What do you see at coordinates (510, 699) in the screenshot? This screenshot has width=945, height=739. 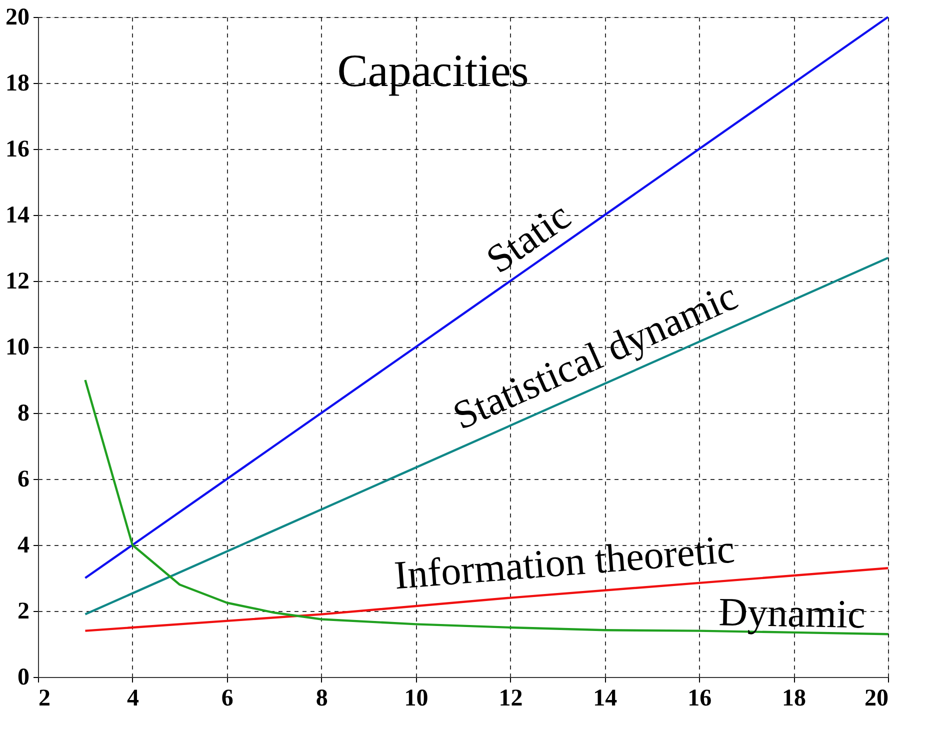 I see `x-tick-label: 12` at bounding box center [510, 699].